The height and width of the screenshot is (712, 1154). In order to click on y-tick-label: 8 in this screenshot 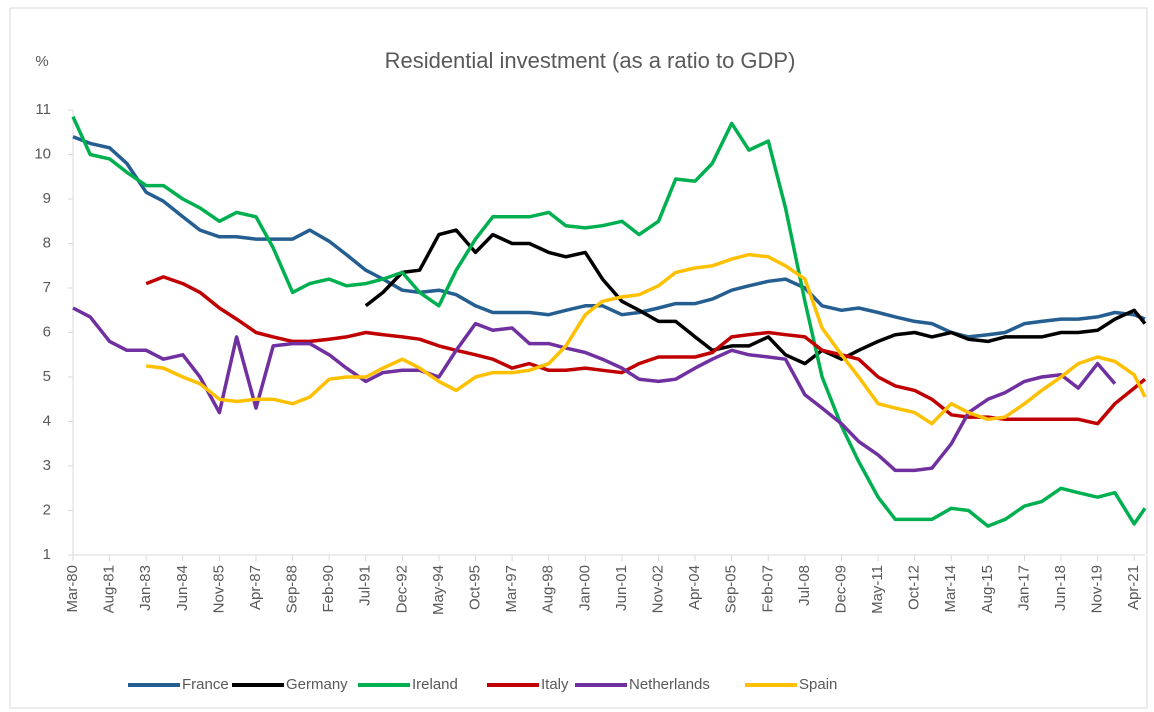, I will do `click(47, 242)`.